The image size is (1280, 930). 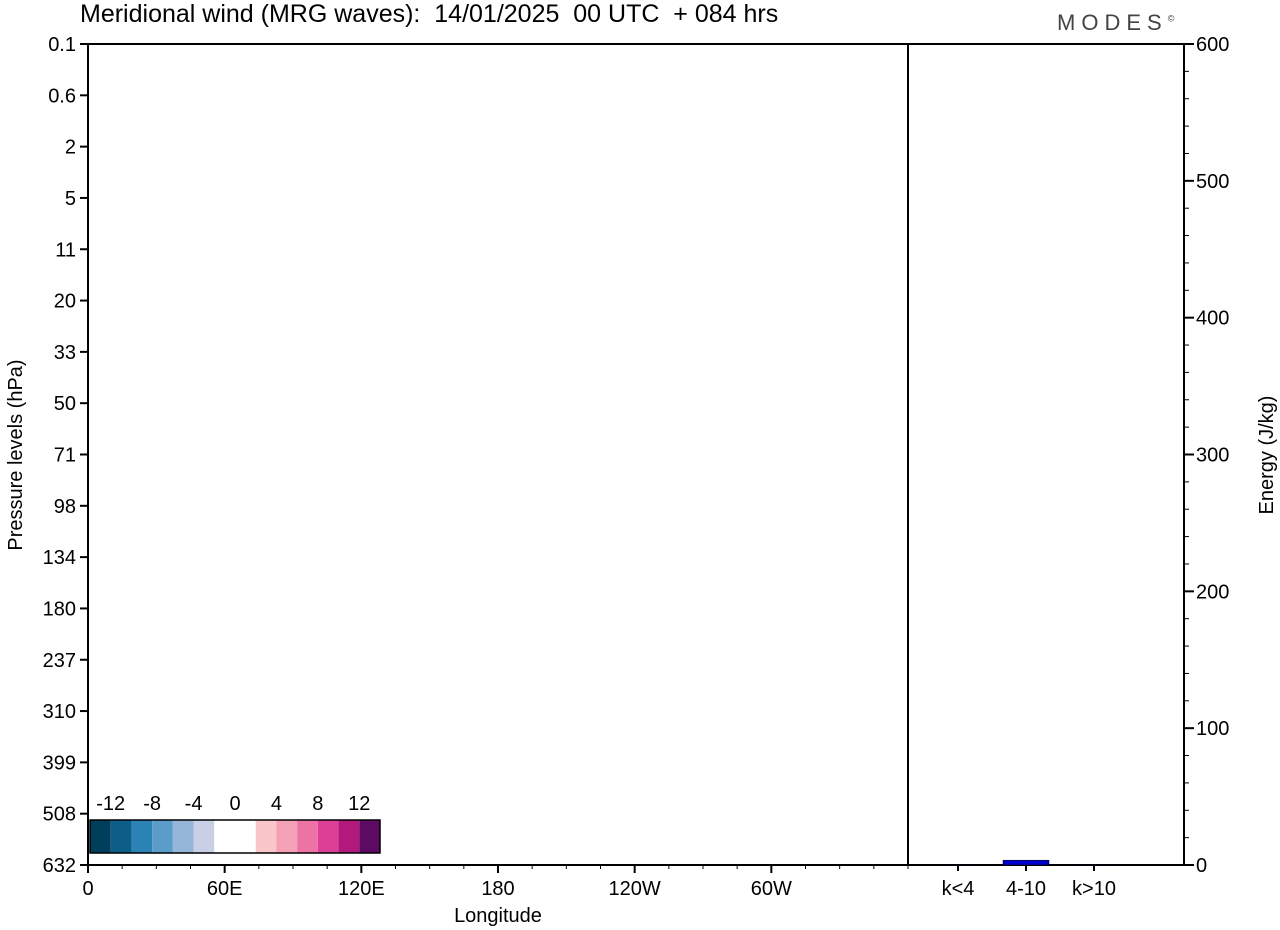 What do you see at coordinates (1267, 455) in the screenshot?
I see `energy-axis-label: Energy (J/kg)` at bounding box center [1267, 455].